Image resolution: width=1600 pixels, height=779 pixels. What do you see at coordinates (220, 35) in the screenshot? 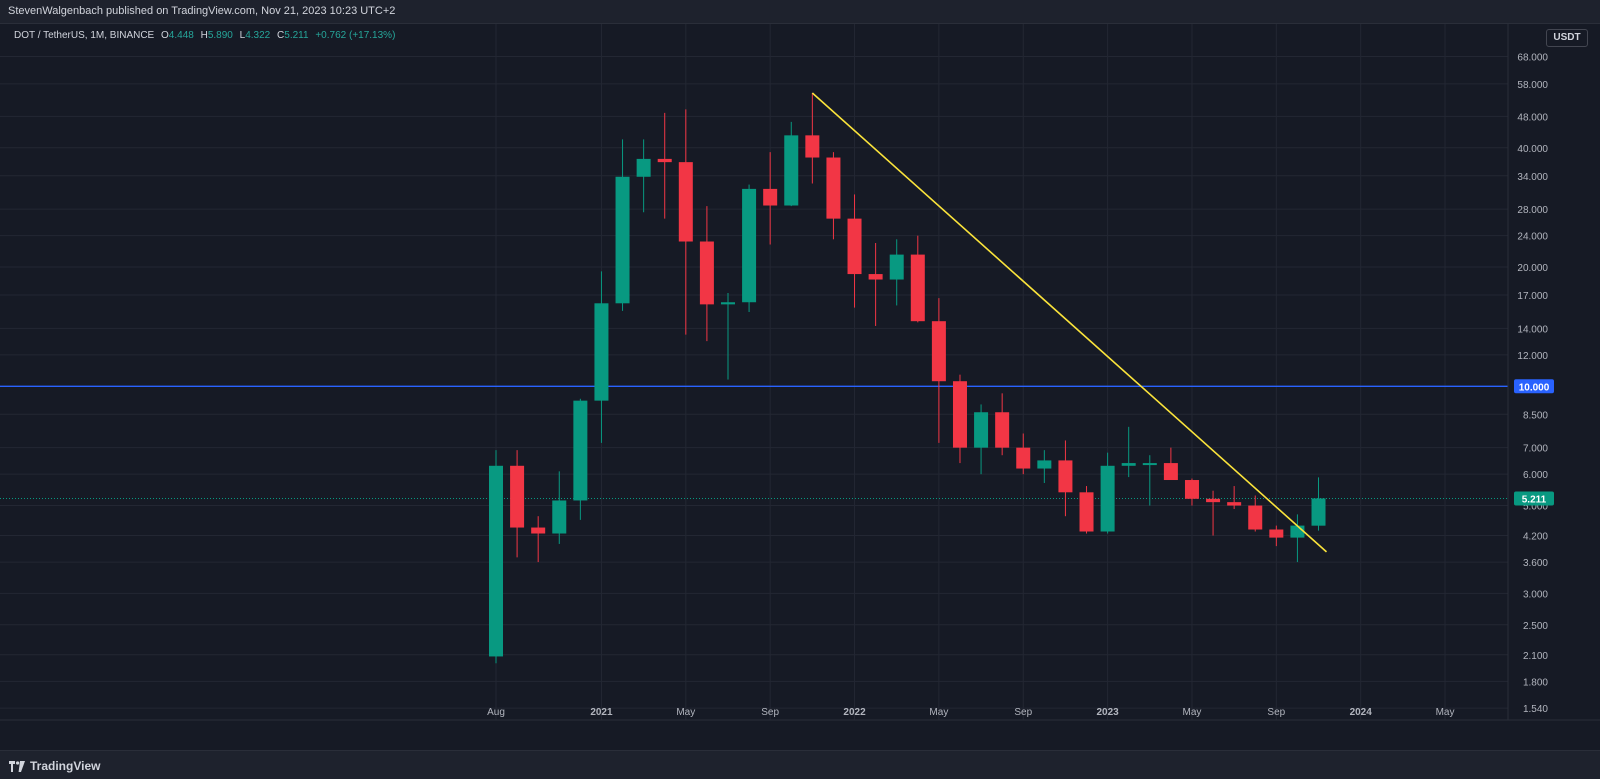
I see `high-value: 5.890` at bounding box center [220, 35].